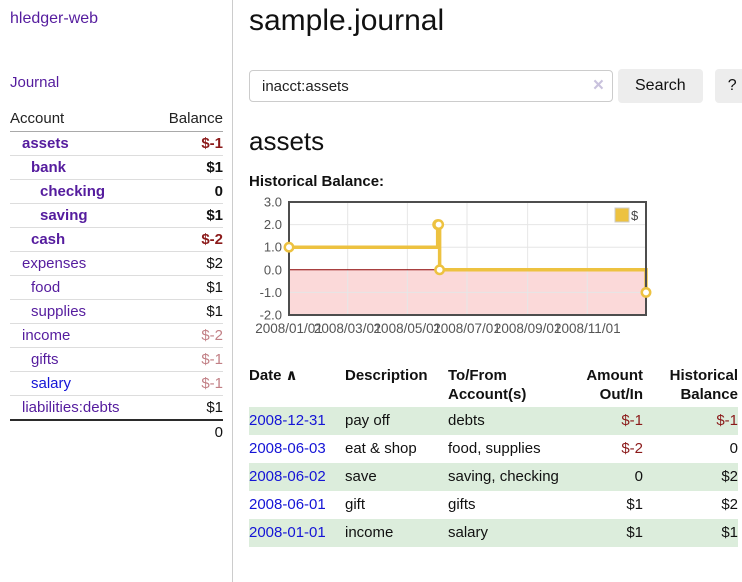 The width and height of the screenshot is (742, 582). What do you see at coordinates (71, 407) in the screenshot?
I see `sidebar-account-link-liabilities-debts: liabilities:debts` at bounding box center [71, 407].